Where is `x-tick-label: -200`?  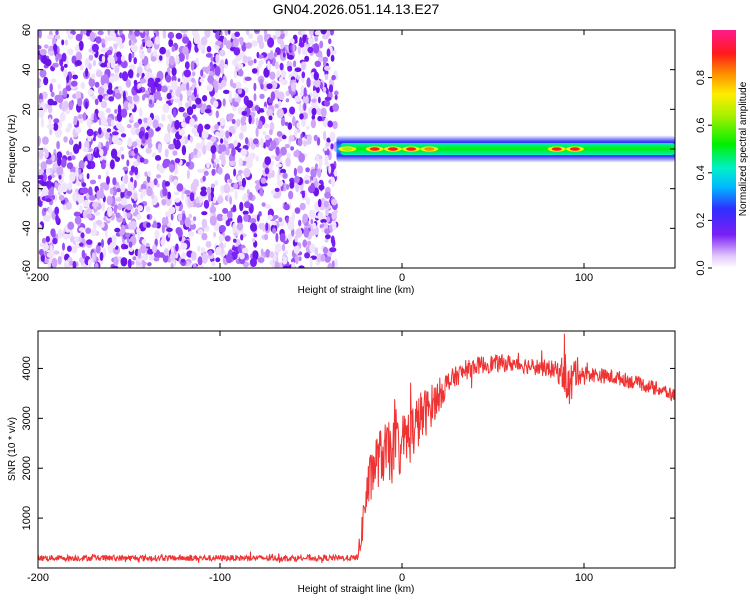 x-tick-label: -200 is located at coordinates (38, 278).